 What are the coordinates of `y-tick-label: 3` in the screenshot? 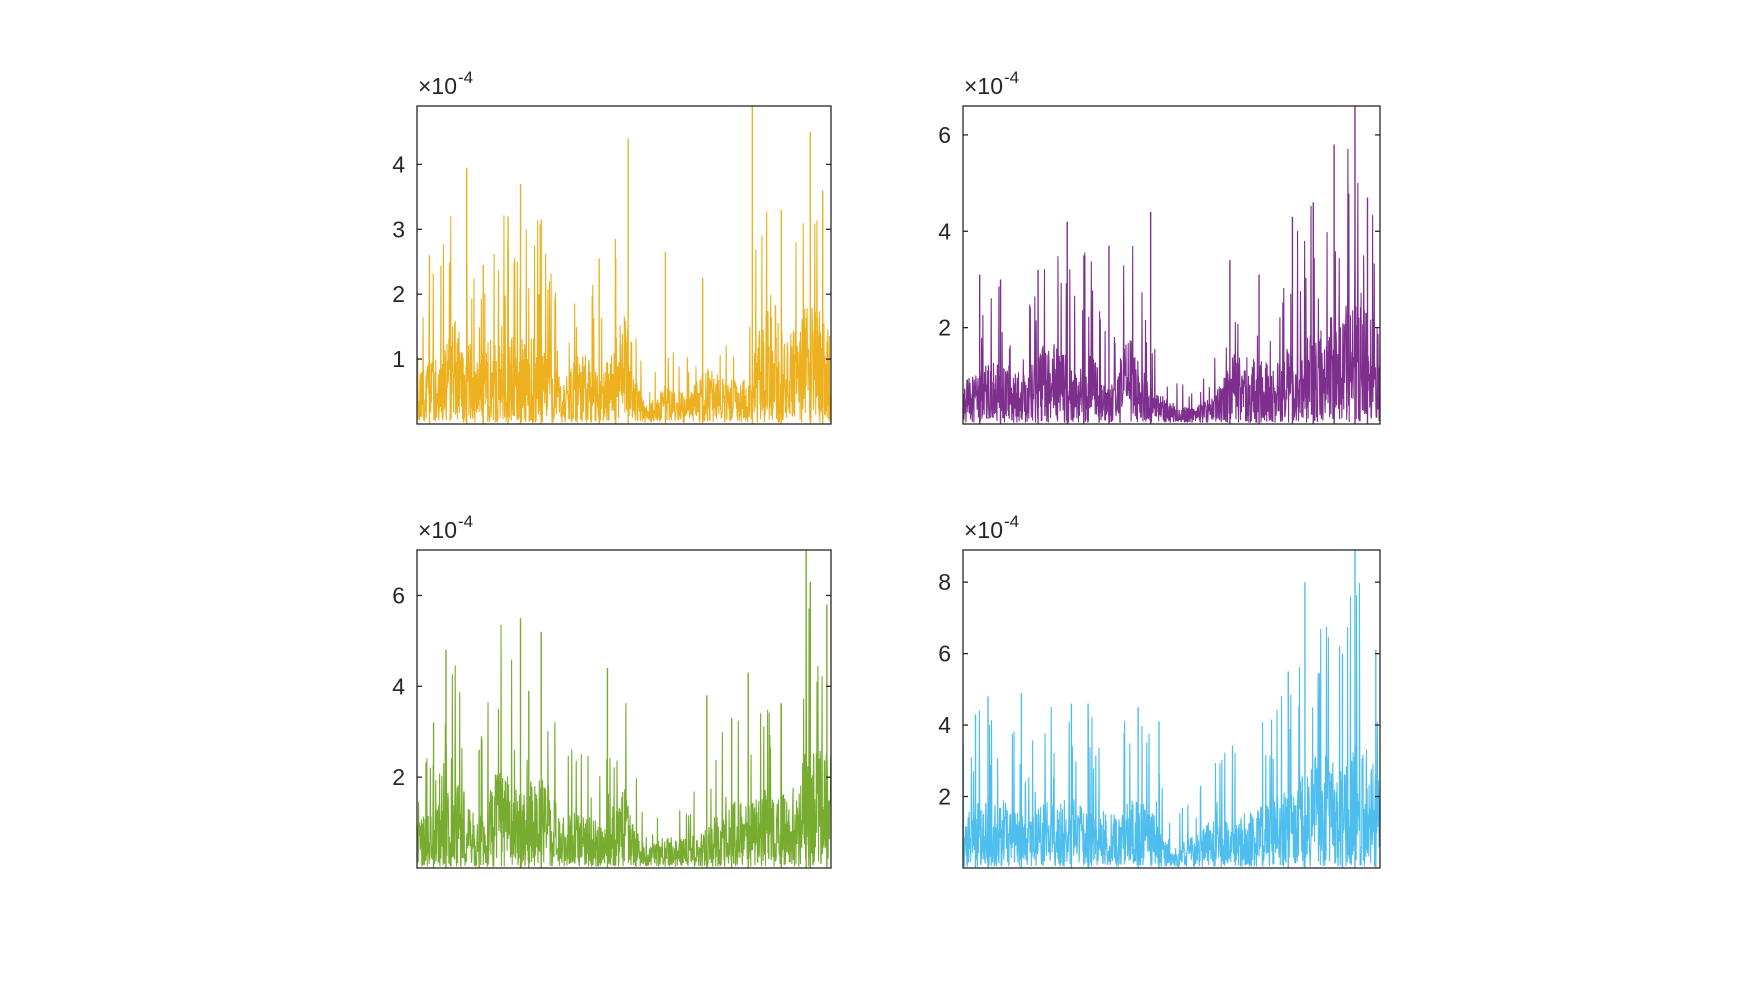 It's located at (398, 229).